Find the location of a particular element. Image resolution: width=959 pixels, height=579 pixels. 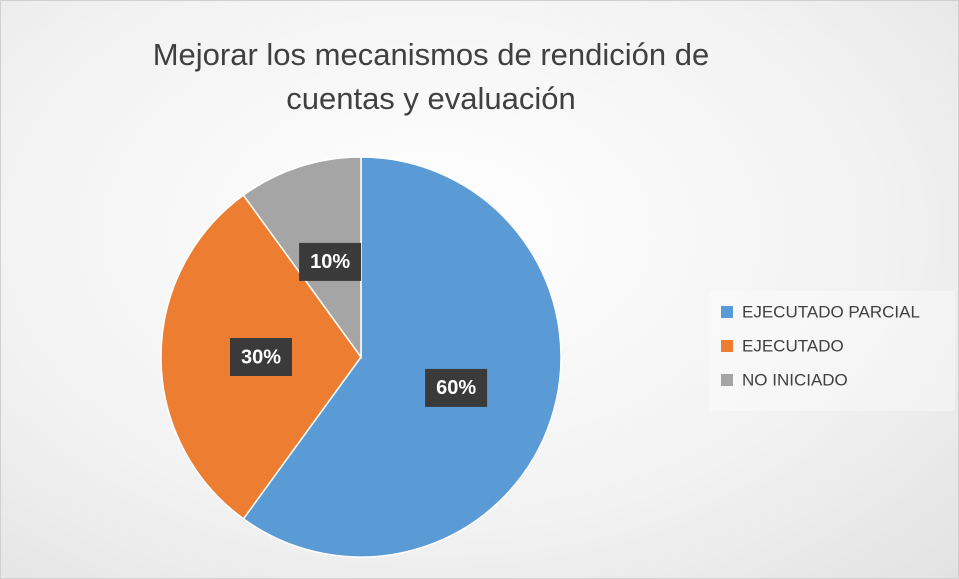

data-label: 30% is located at coordinates (261, 357).